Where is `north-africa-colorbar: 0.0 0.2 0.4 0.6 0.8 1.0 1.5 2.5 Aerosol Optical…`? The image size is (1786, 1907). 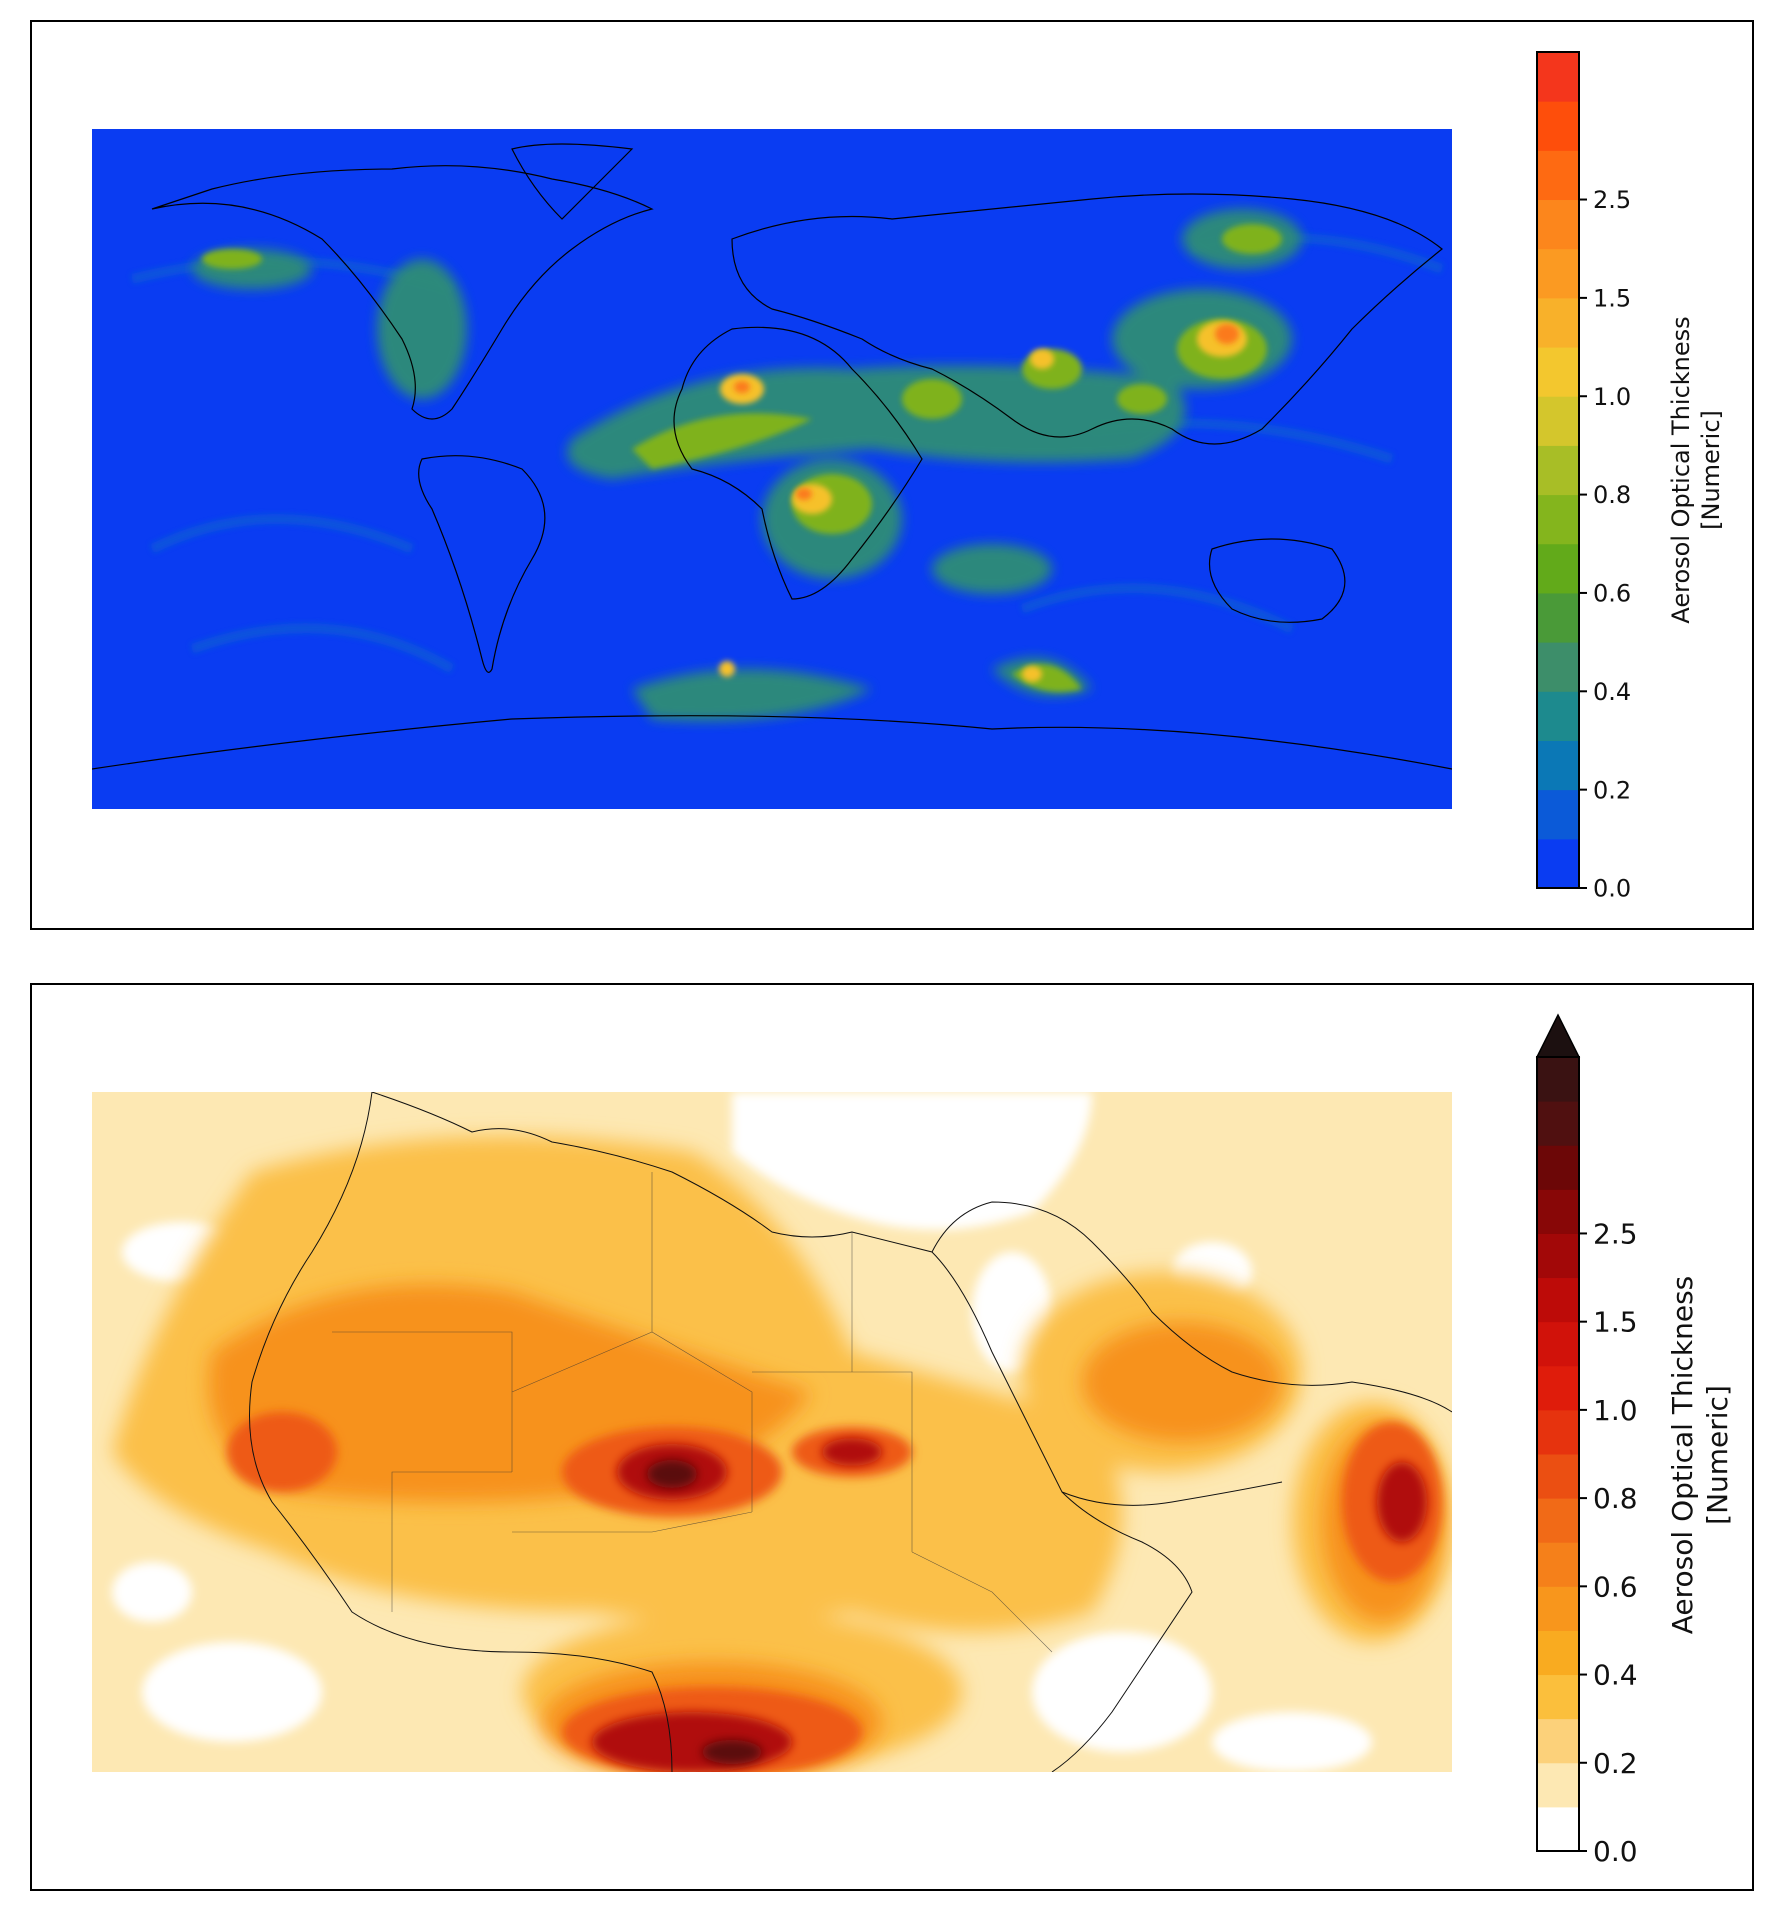
north-africa-colorbar: 0.0 0.2 0.4 0.6 0.8 1.0 1.5 2.5 Aerosol Optical… is located at coordinates (1634, 1440).